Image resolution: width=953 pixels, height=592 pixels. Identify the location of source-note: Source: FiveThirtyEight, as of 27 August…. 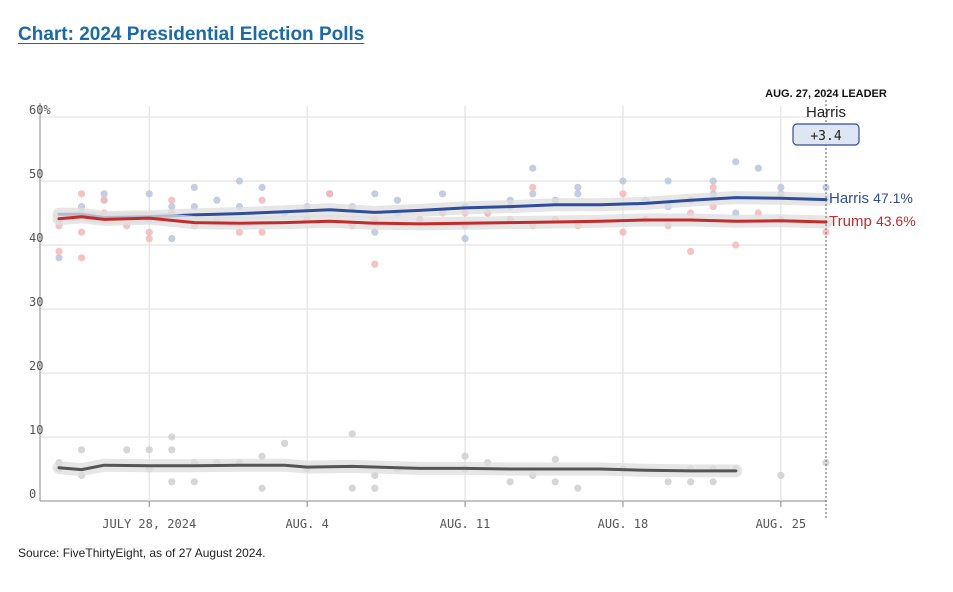
(142, 553).